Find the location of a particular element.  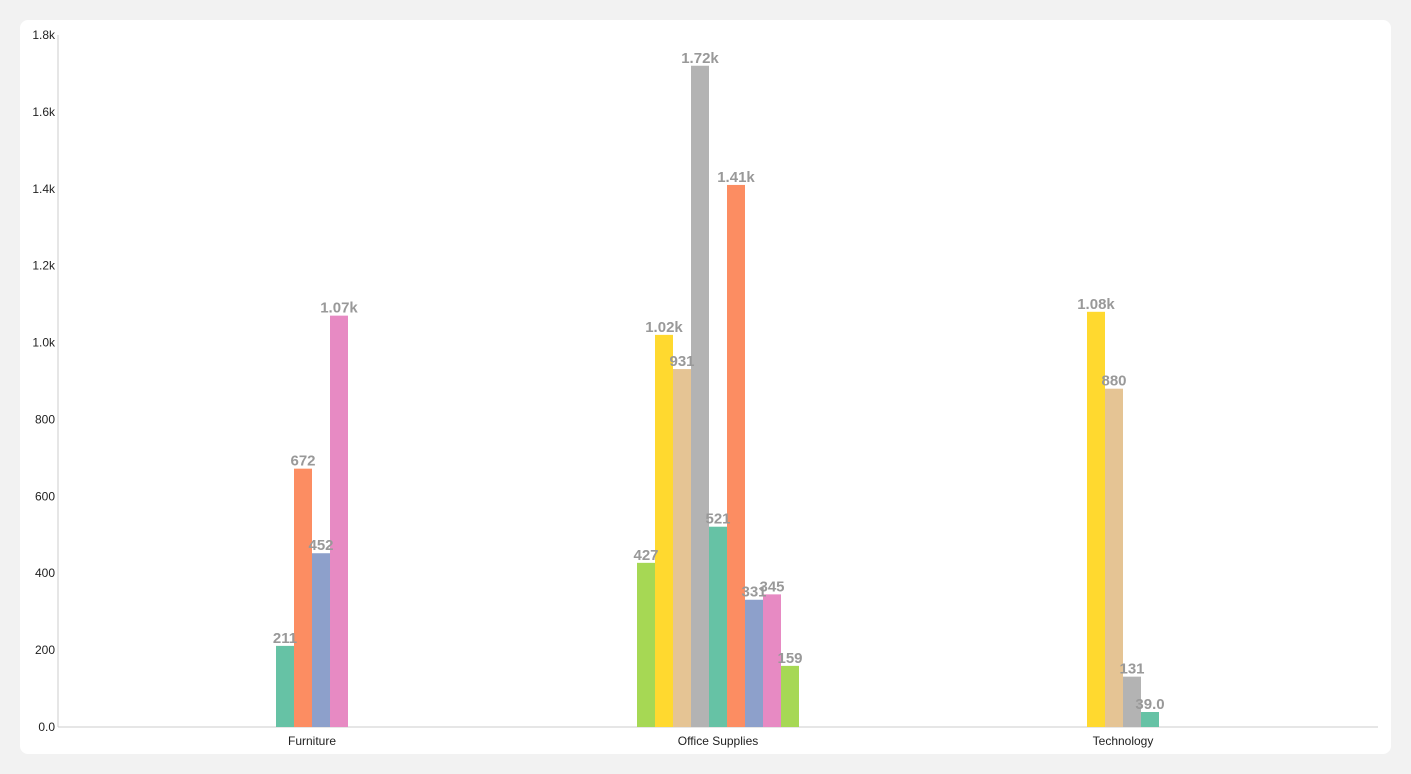

bar-value-label: 331 is located at coordinates (753, 592).